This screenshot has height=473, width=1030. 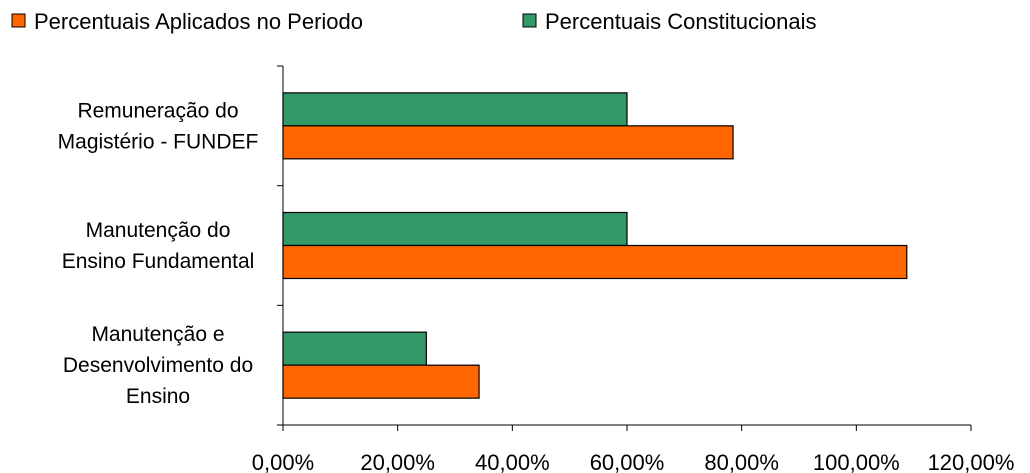 What do you see at coordinates (198, 21) in the screenshot?
I see `legend-label-aplicados: Percentuais Aplicados no Periodo` at bounding box center [198, 21].